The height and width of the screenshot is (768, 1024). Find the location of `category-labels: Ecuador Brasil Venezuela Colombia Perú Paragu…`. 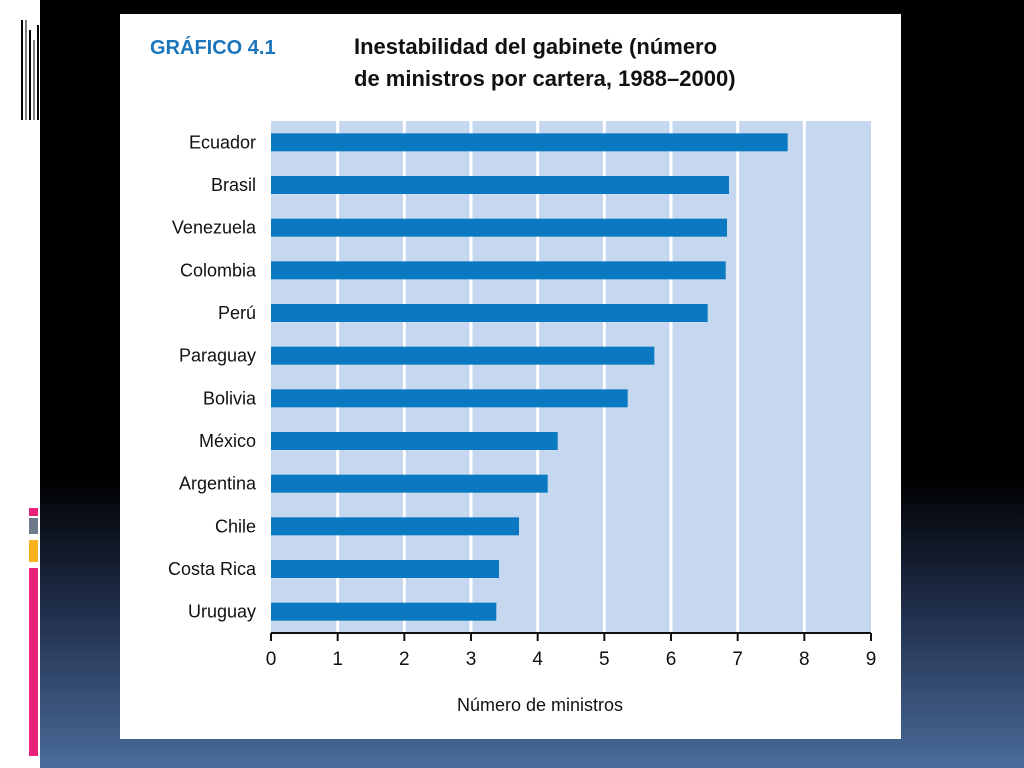

category-labels: Ecuador Brasil Venezuela Colombia Perú Paragu… is located at coordinates (212, 376).